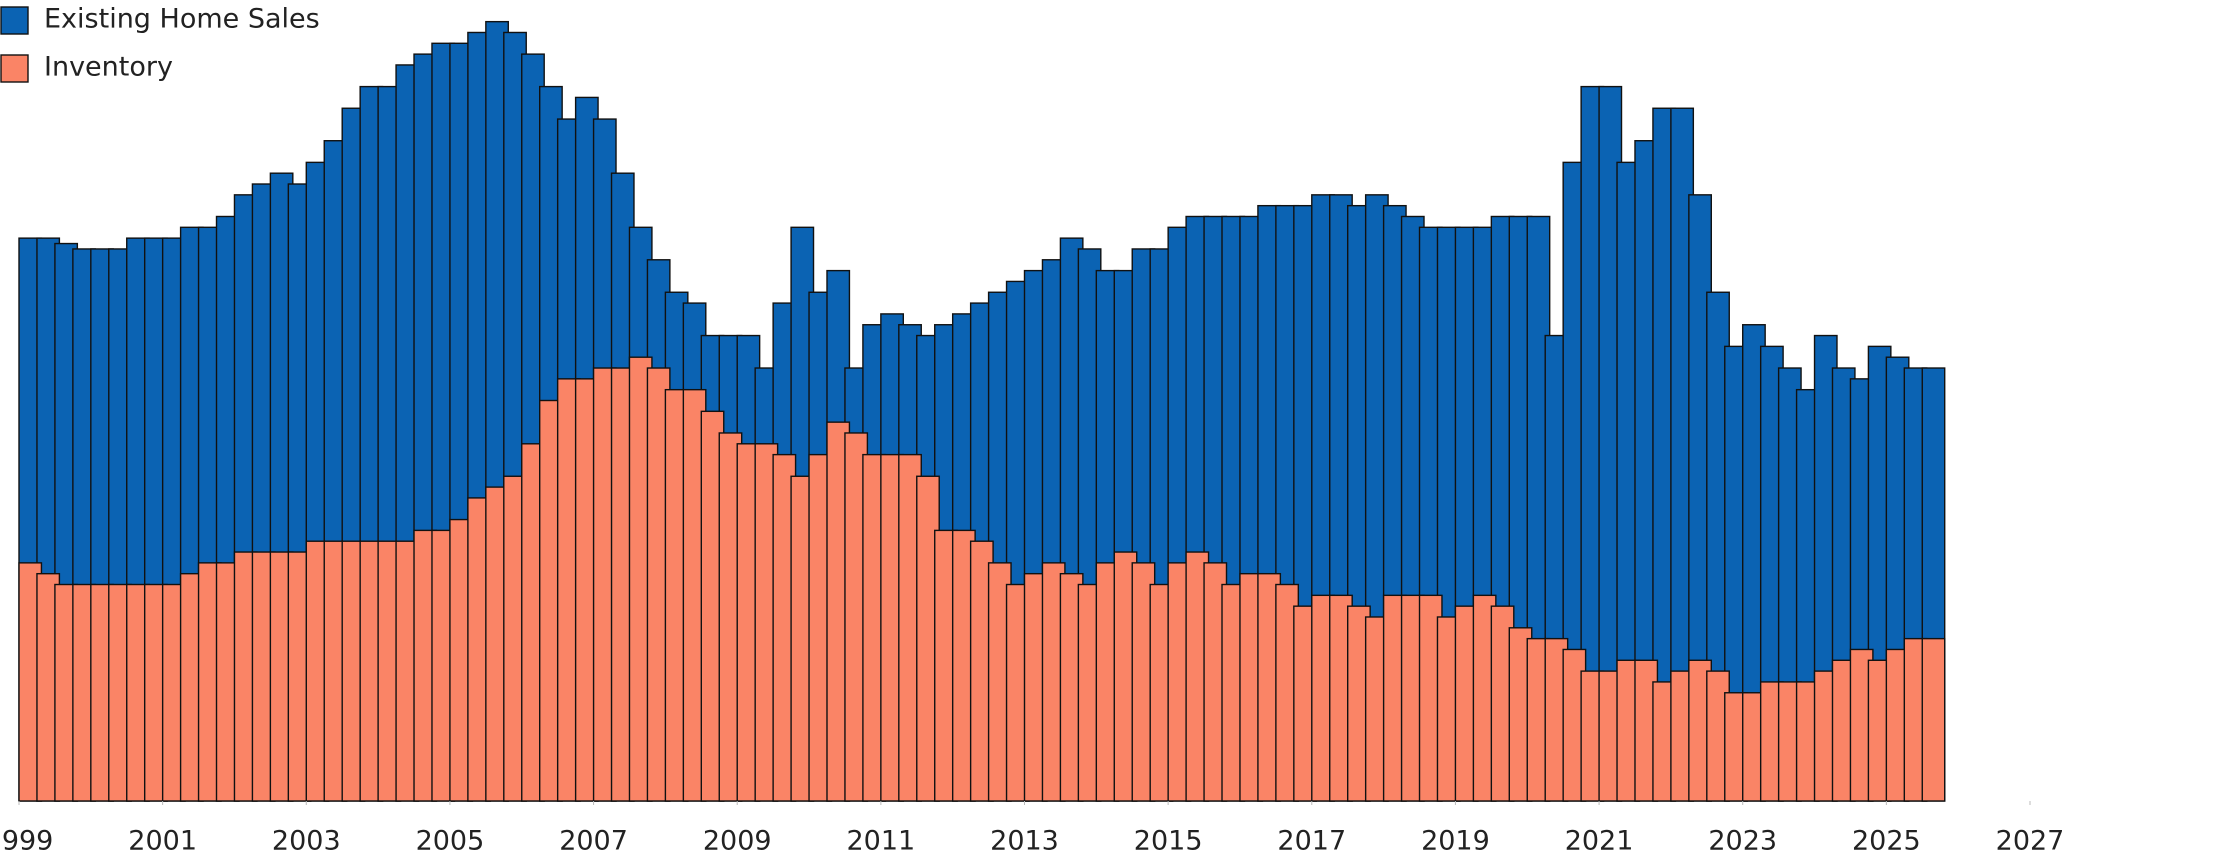 This screenshot has width=2232, height=862. What do you see at coordinates (737, 841) in the screenshot?
I see `x-tick-label: 2009` at bounding box center [737, 841].